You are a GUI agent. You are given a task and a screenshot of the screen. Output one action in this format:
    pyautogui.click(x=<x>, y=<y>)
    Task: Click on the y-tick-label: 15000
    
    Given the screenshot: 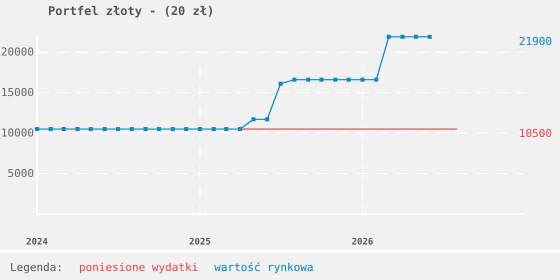 What is the action you would take?
    pyautogui.click(x=17, y=93)
    